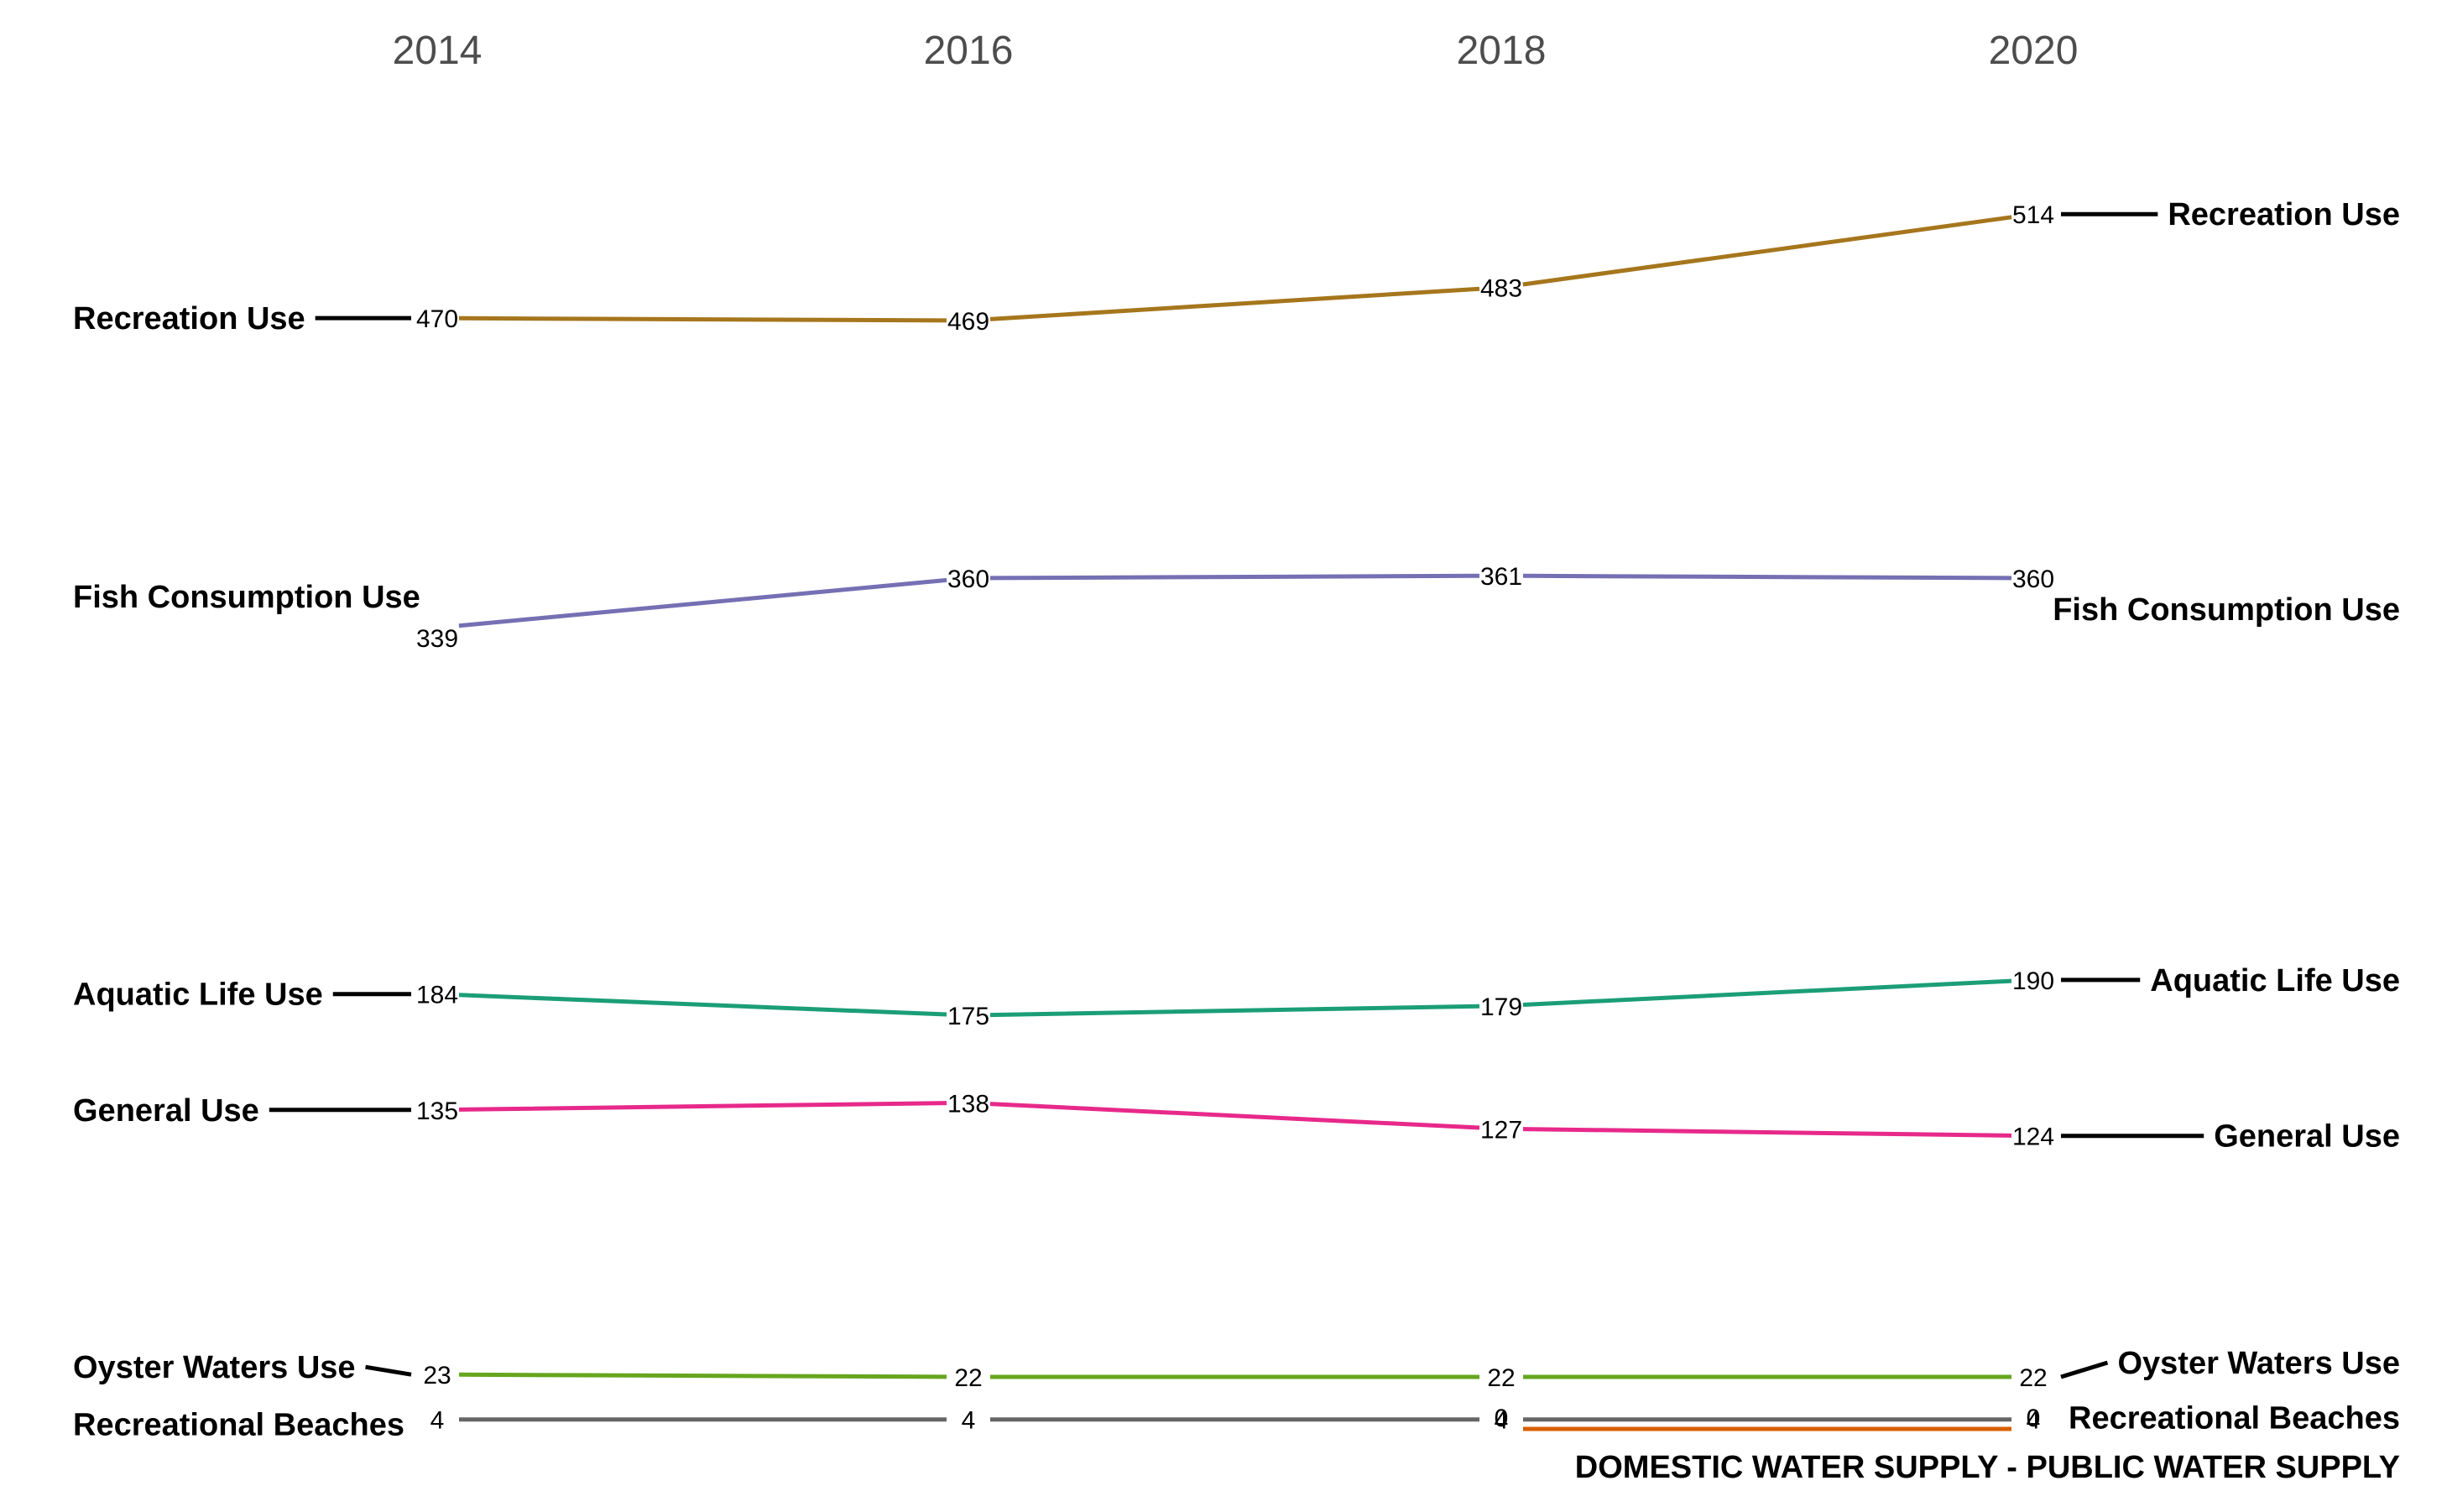 The height and width of the screenshot is (1512, 2447). Describe the element at coordinates (166, 1111) in the screenshot. I see `series-label-left-general-use: General Use` at that location.